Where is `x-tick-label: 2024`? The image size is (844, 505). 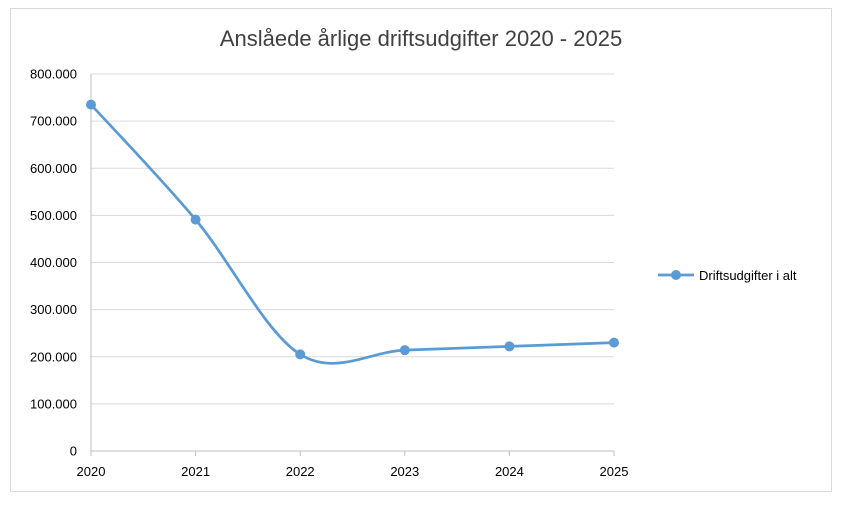 x-tick-label: 2024 is located at coordinates (509, 471).